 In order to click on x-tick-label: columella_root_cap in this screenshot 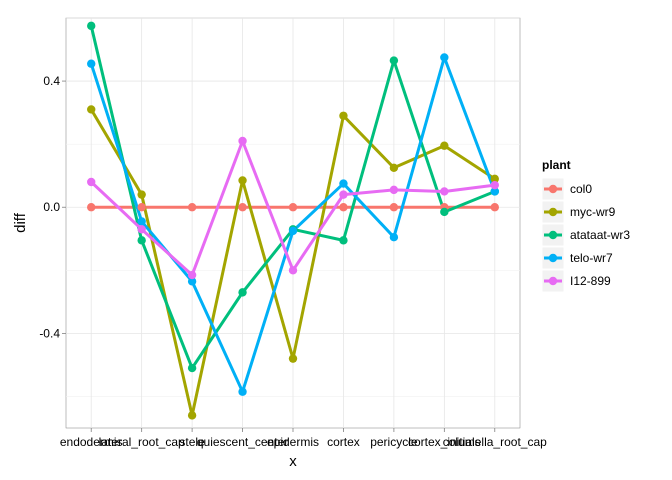, I will do `click(495, 442)`.